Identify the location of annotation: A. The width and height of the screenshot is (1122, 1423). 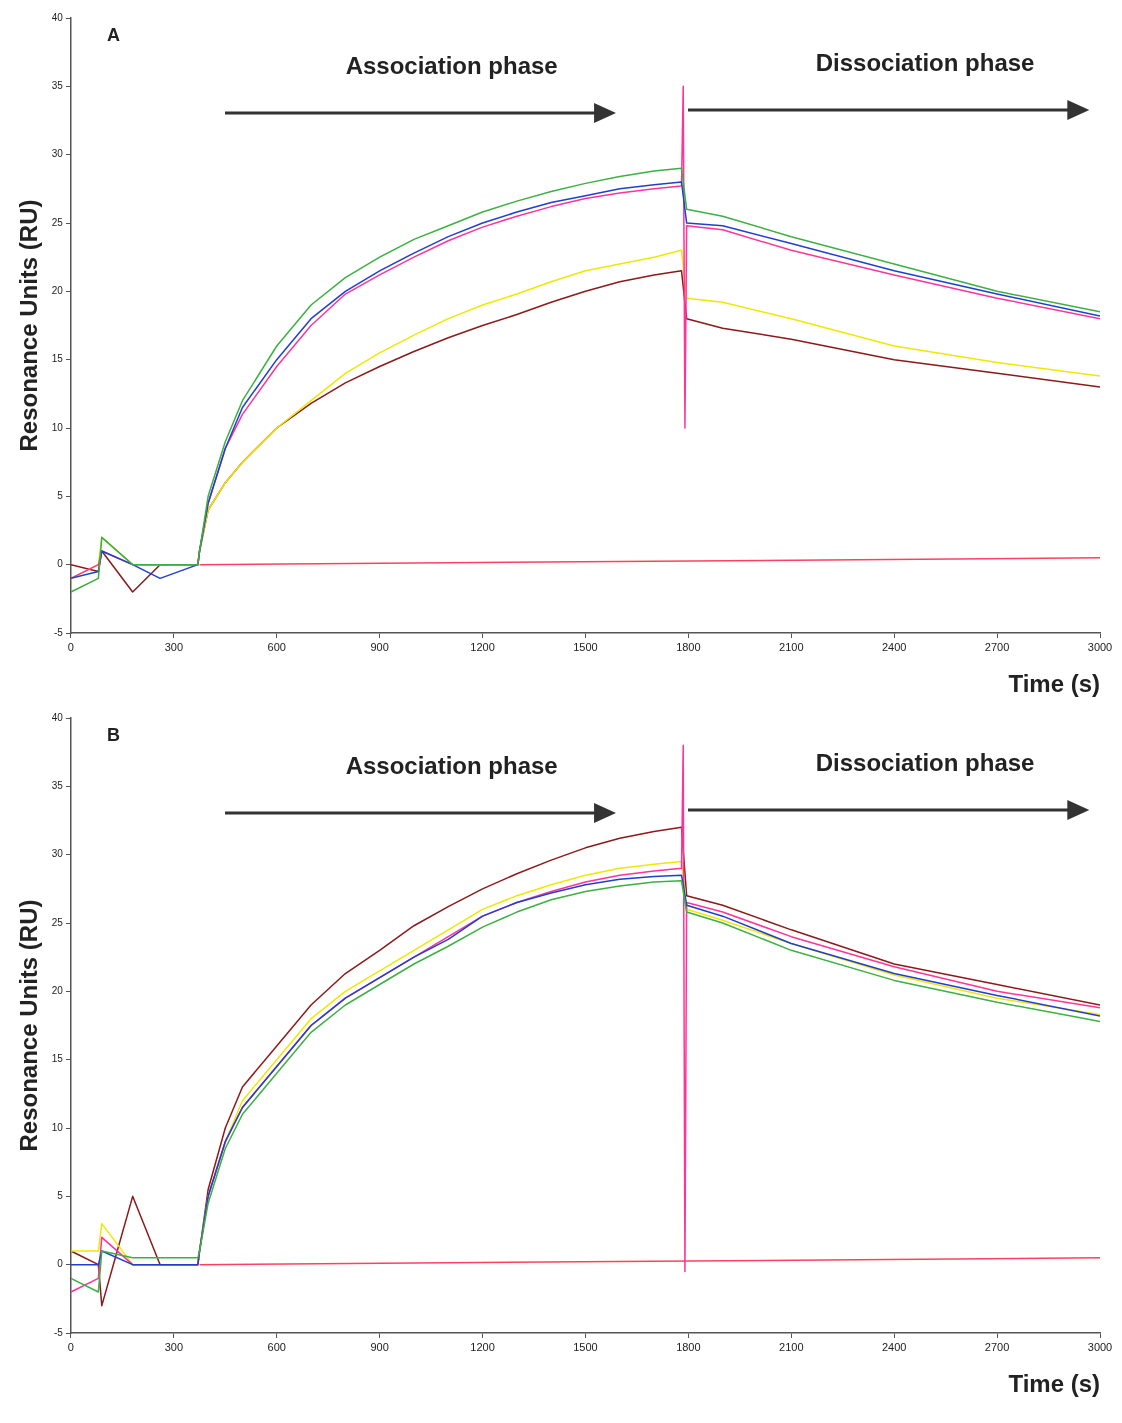
(113, 35).